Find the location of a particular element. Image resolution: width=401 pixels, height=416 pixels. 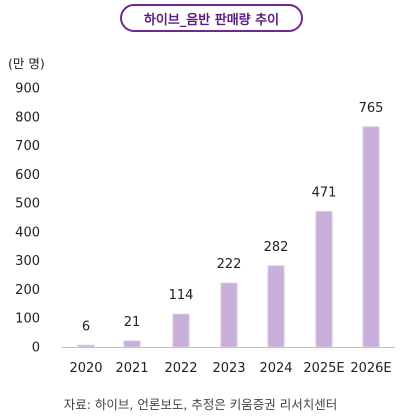

chart-title-text: 하이브_음반 판매량 추이 is located at coordinates (211, 20).